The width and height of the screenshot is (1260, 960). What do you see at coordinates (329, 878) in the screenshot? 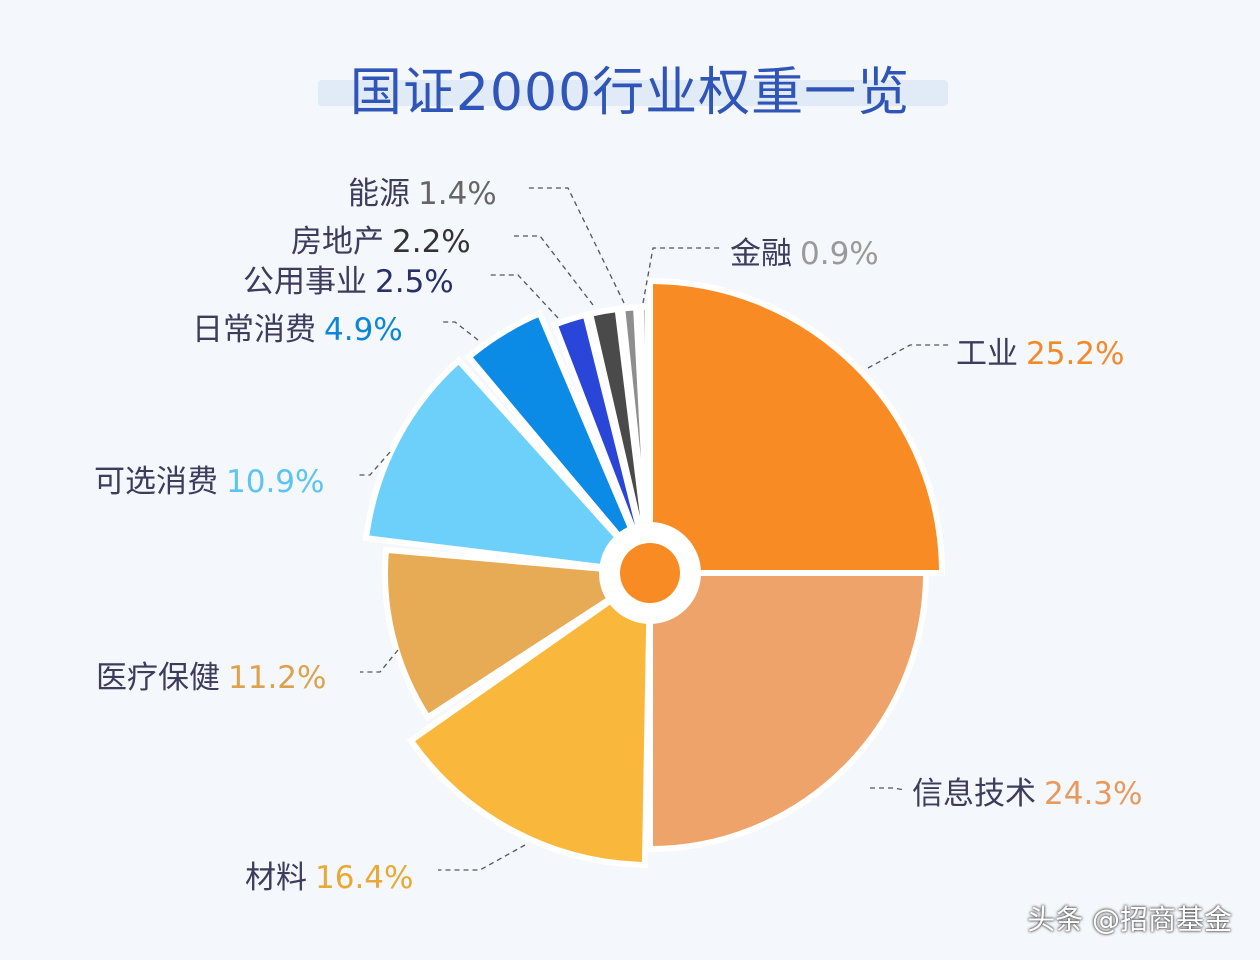
I see `label-materials: 材料 16.4%` at bounding box center [329, 878].